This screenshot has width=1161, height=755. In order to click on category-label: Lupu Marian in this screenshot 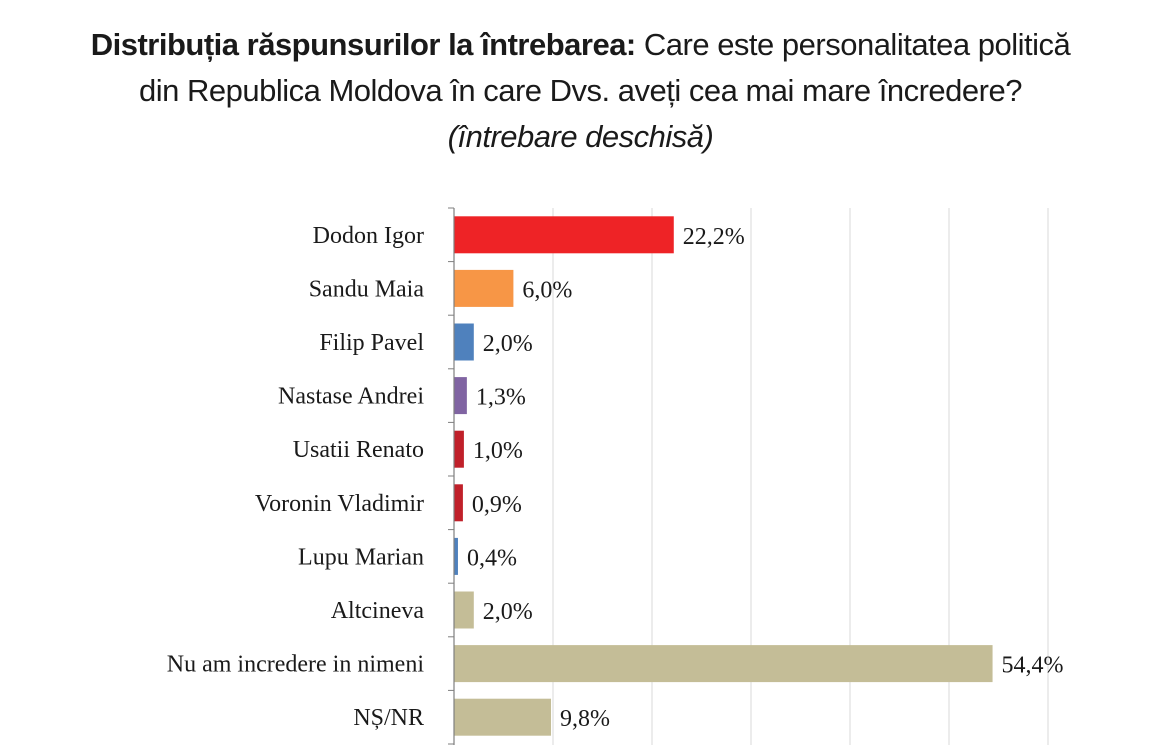, I will do `click(361, 557)`.